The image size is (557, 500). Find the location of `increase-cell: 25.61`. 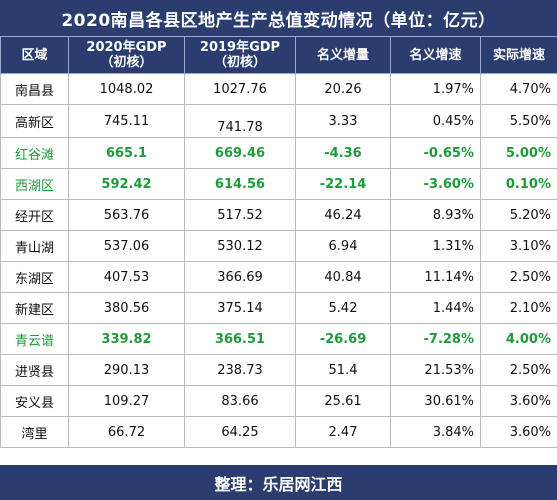

increase-cell: 25.61 is located at coordinates (343, 401).